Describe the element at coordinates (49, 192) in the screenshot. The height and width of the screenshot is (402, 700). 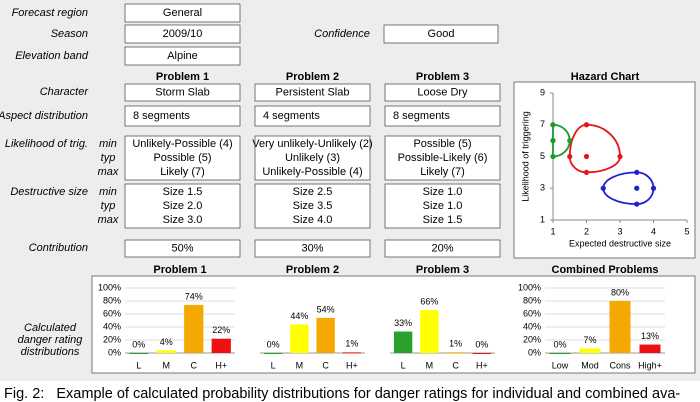
I see `row-label: Destructive size` at that location.